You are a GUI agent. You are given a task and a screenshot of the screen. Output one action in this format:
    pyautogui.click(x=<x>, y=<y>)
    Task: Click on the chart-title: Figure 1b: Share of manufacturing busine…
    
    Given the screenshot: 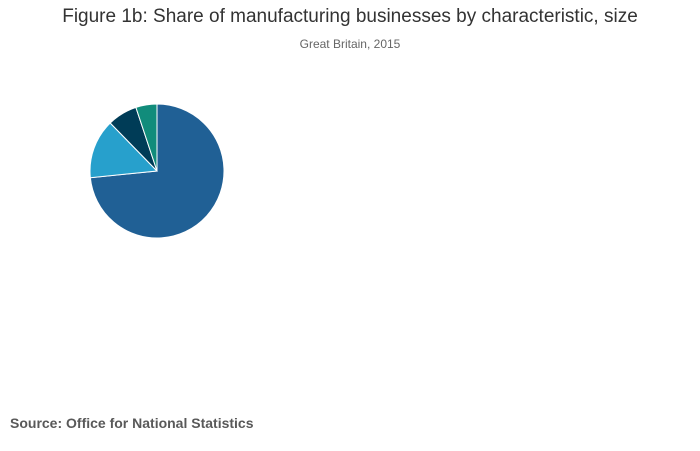 What is the action you would take?
    pyautogui.click(x=350, y=16)
    